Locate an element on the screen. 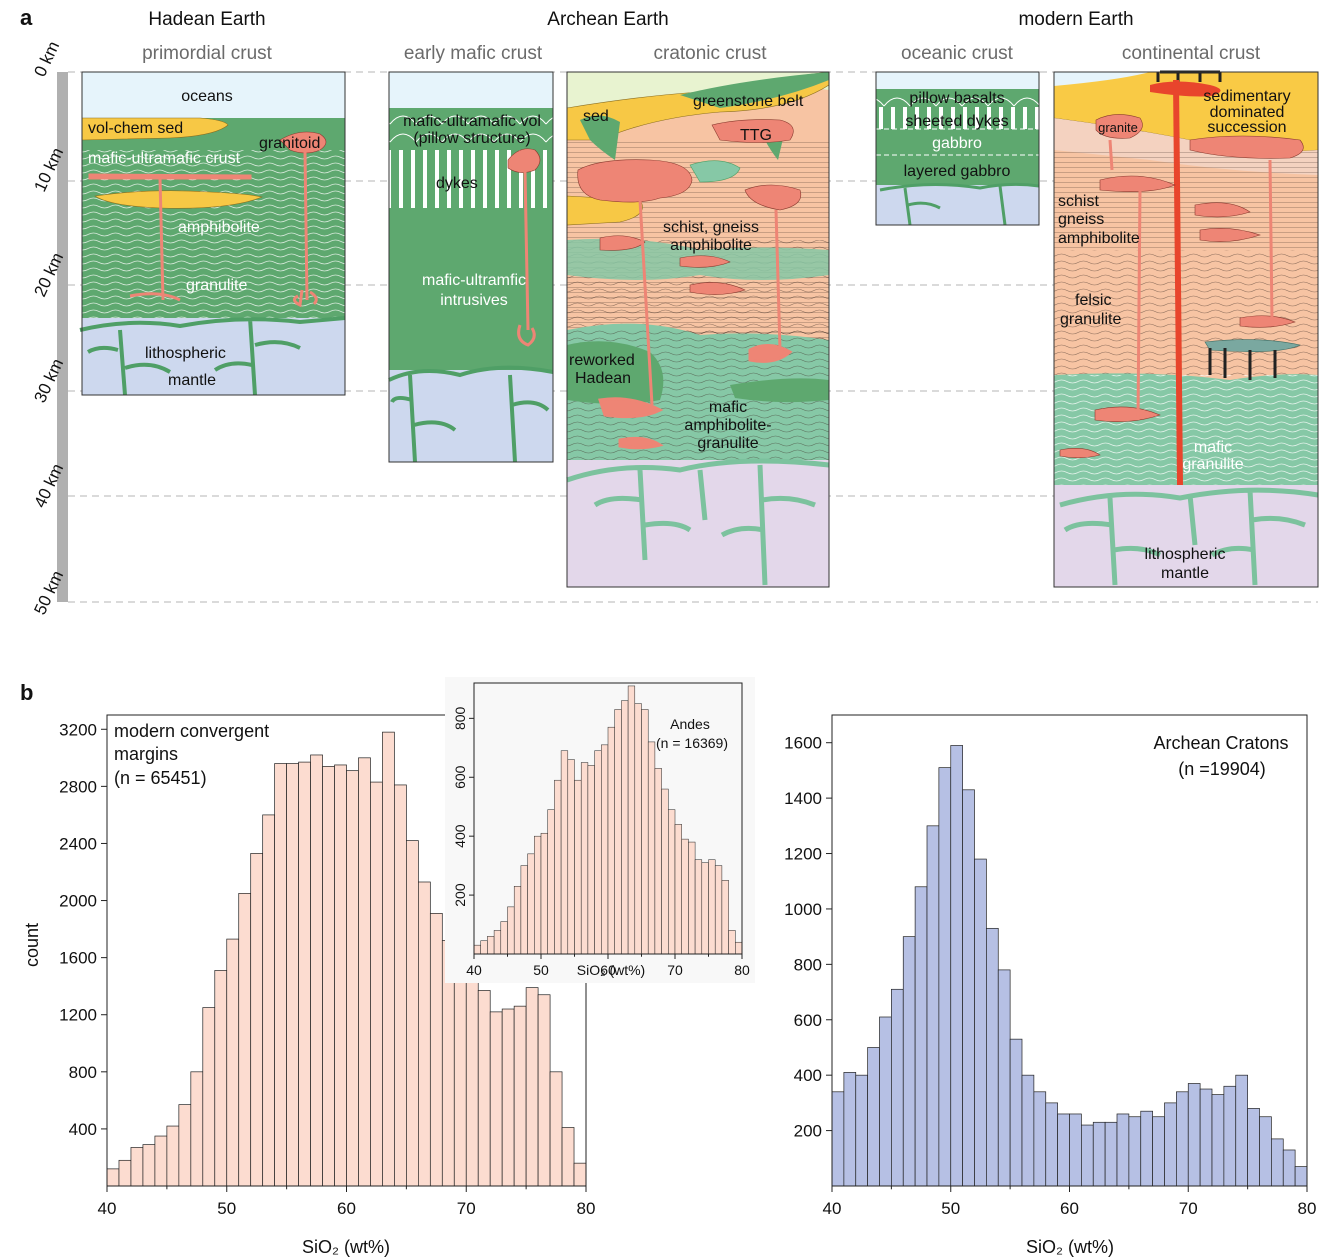 The width and height of the screenshot is (1330, 1260). right-xlabel: SiO₂ (wt%) is located at coordinates (1070, 1247).